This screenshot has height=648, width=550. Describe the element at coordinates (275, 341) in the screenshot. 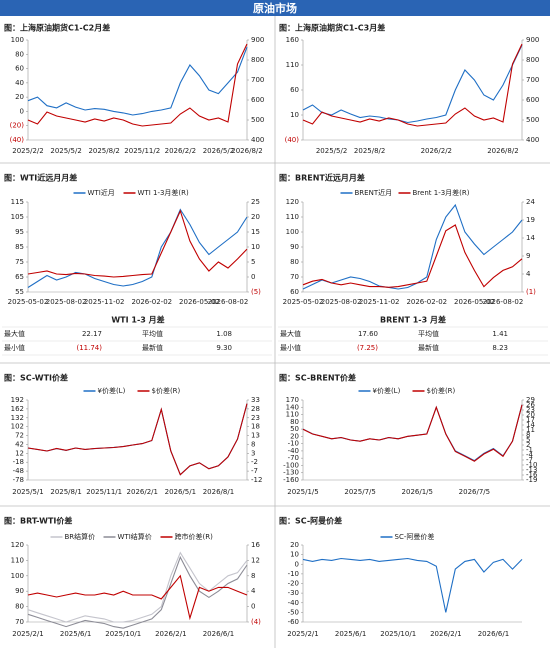

I see `table-lines` at that location.